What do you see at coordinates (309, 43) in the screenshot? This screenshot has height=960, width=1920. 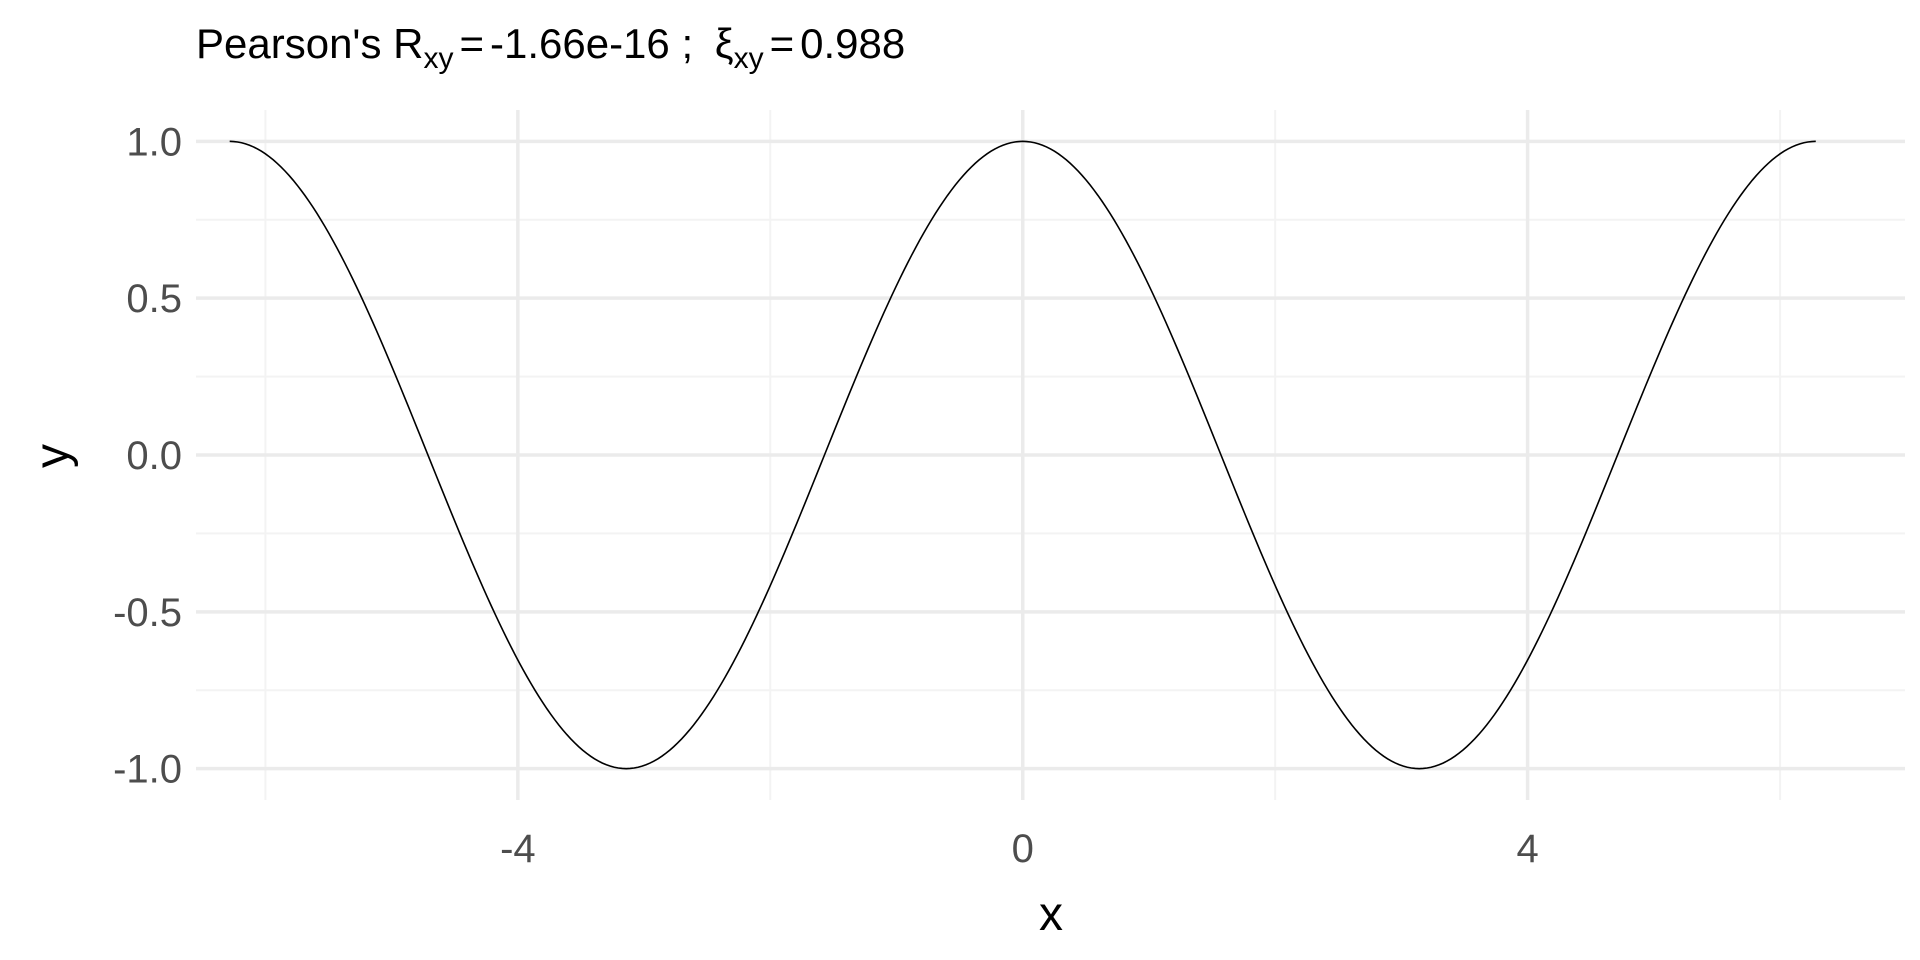 I see `title-prefix: Pearson's R` at bounding box center [309, 43].